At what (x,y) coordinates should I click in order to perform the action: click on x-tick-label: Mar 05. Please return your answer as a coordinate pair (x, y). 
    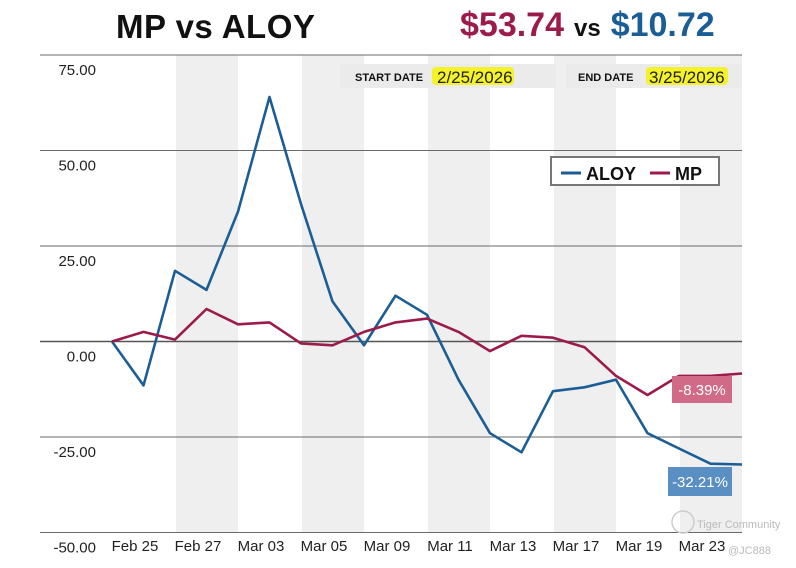
    Looking at the image, I should click on (324, 546).